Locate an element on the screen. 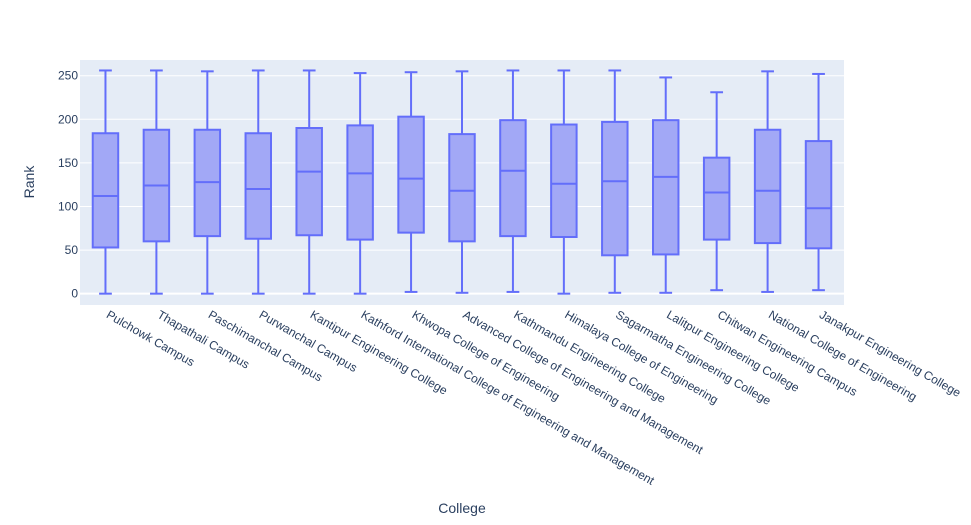  y-tick-label: 200 is located at coordinates (68, 119).